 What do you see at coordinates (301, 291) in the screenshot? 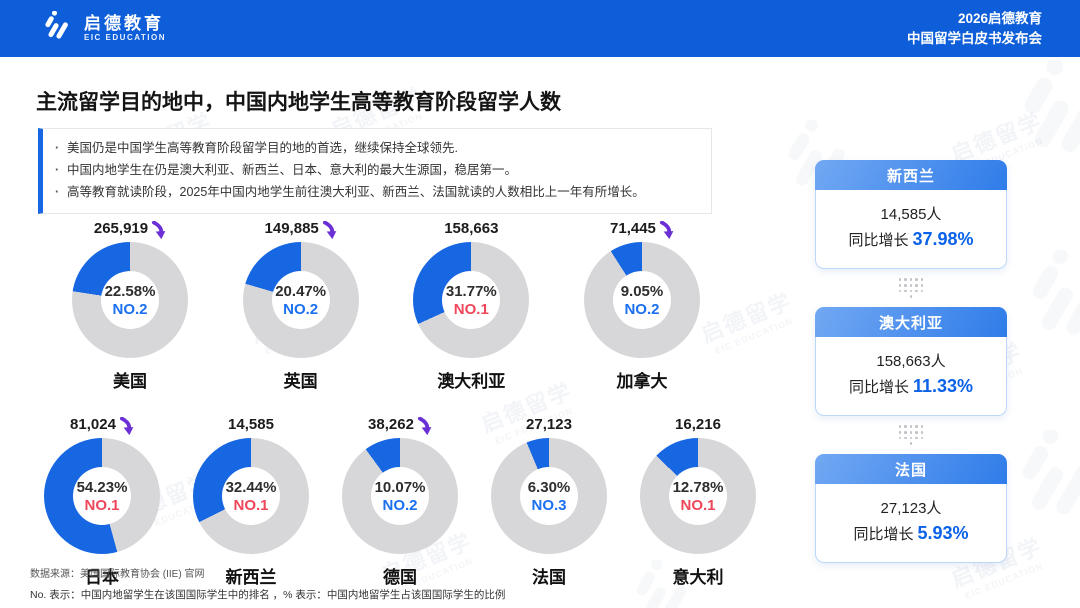
I see `share-percent: 20.47%` at bounding box center [301, 291].